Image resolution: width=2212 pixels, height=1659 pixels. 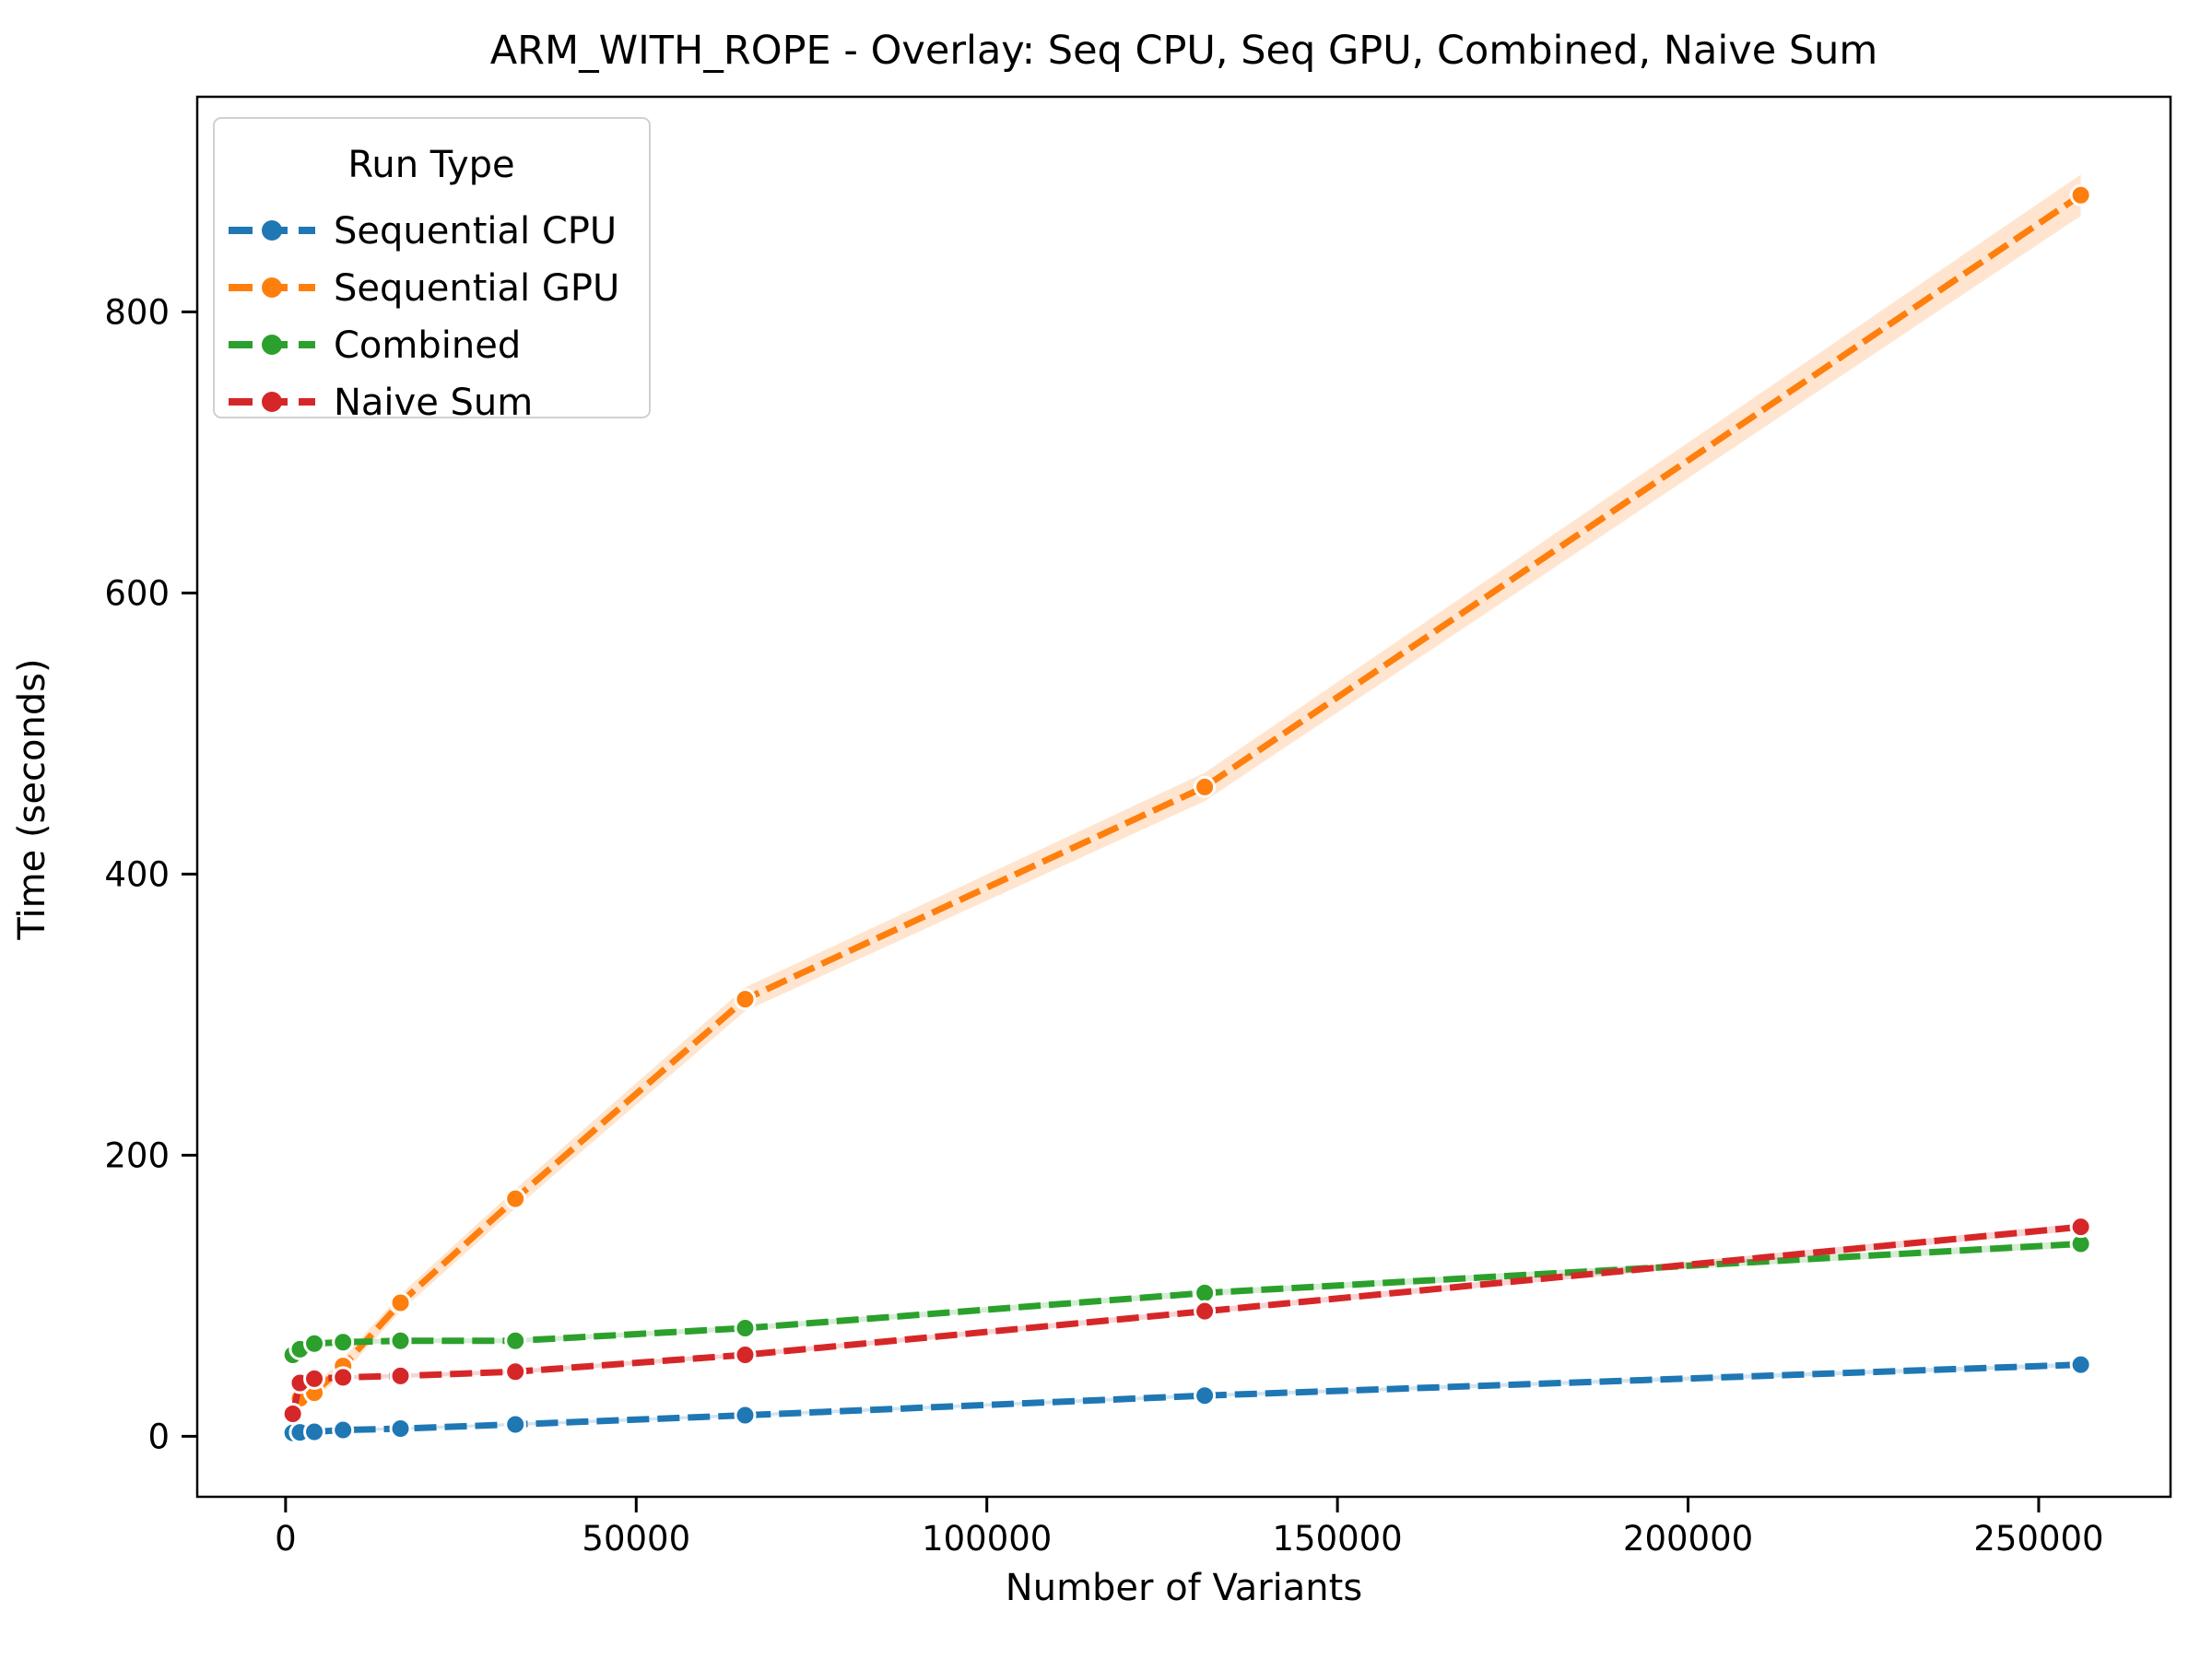 I want to click on error-band-naive-sum, so click(x=1186, y=1319).